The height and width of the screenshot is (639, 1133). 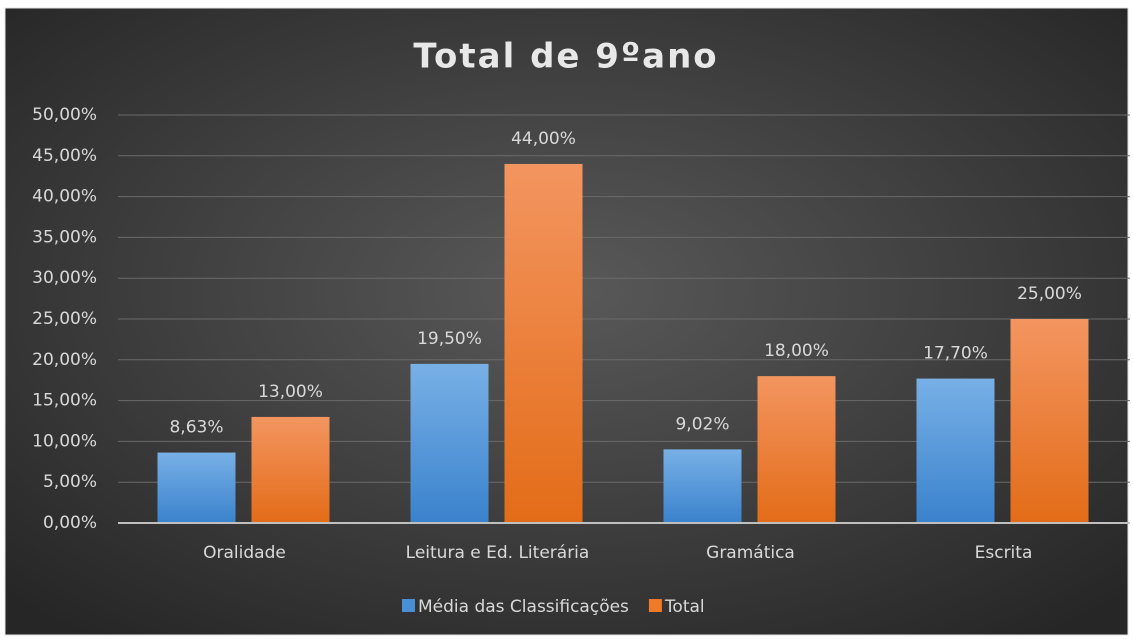 I want to click on y-tick-label: 50,00%, so click(x=64, y=115).